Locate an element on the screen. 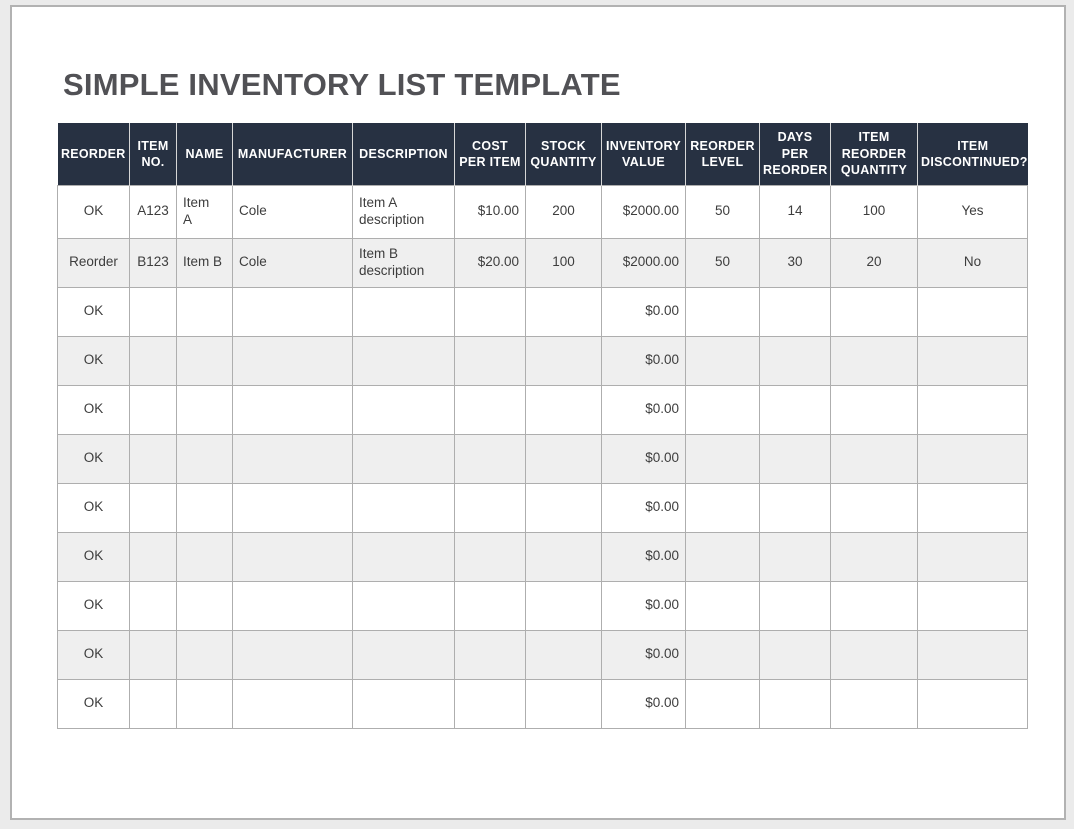 This screenshot has height=829, width=1074. cell-item-reorder-qty: 100 is located at coordinates (874, 211).